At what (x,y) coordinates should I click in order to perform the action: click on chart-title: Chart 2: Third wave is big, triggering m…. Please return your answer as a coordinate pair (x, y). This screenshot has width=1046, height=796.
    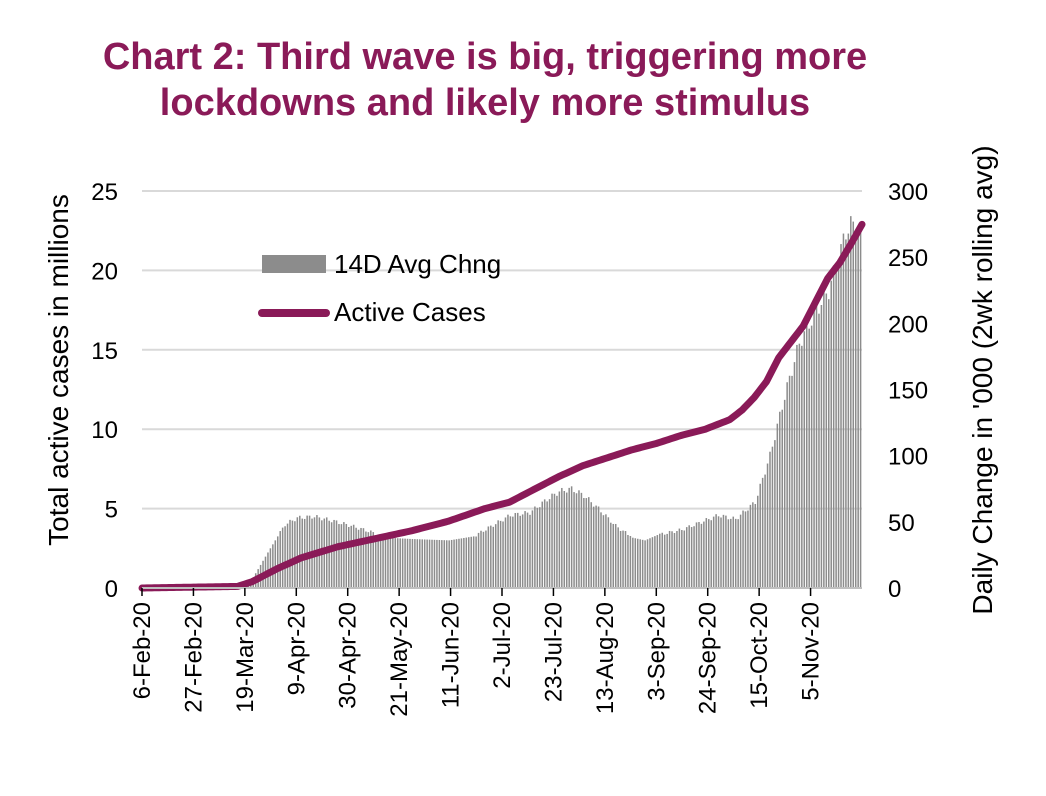
    Looking at the image, I should click on (485, 80).